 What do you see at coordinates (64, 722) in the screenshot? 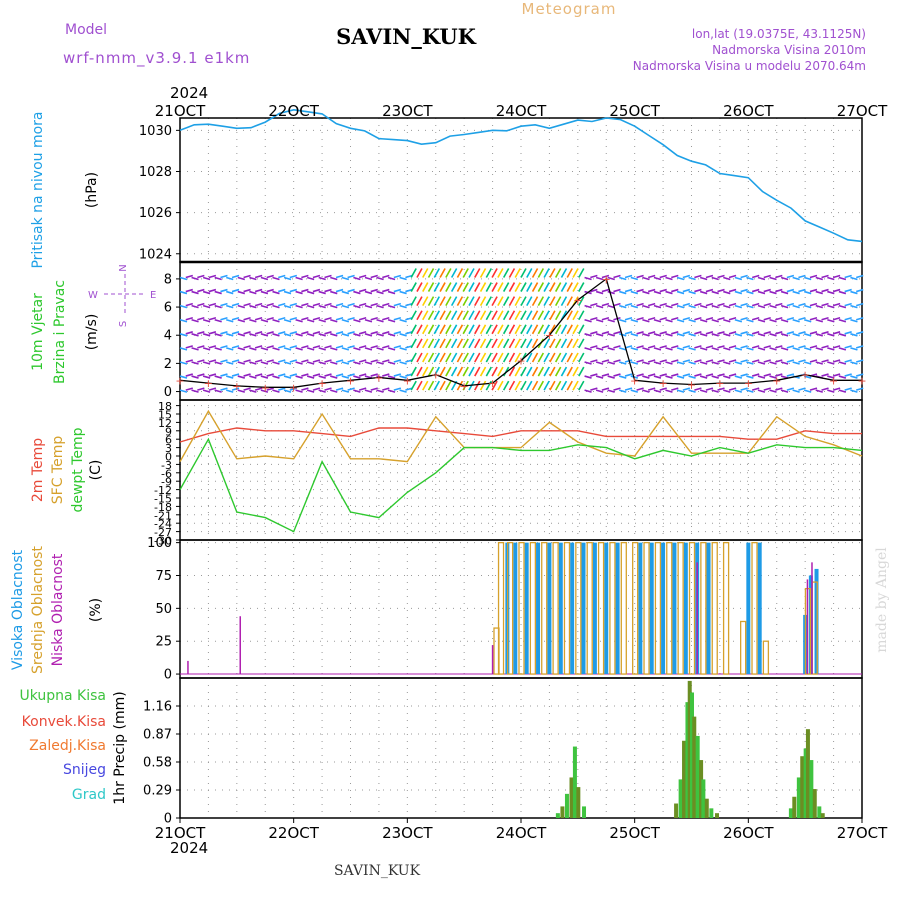
I see `precip-legend-1: Konvek.Kisa` at bounding box center [64, 722].